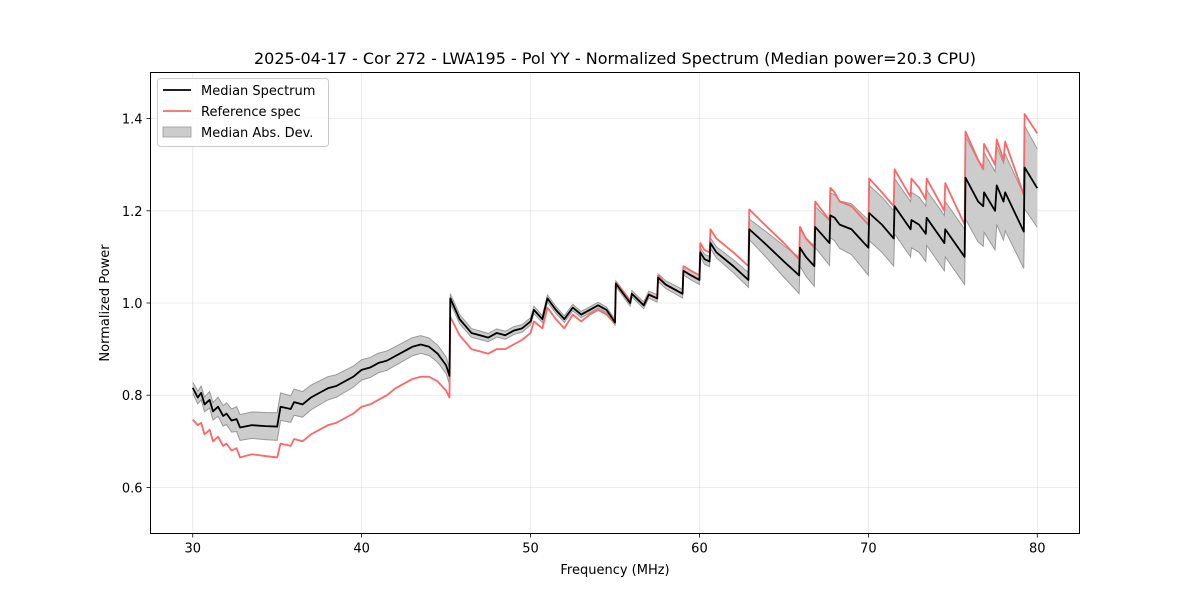 The image size is (1200, 600). I want to click on x-tick-label: 80, so click(1037, 549).